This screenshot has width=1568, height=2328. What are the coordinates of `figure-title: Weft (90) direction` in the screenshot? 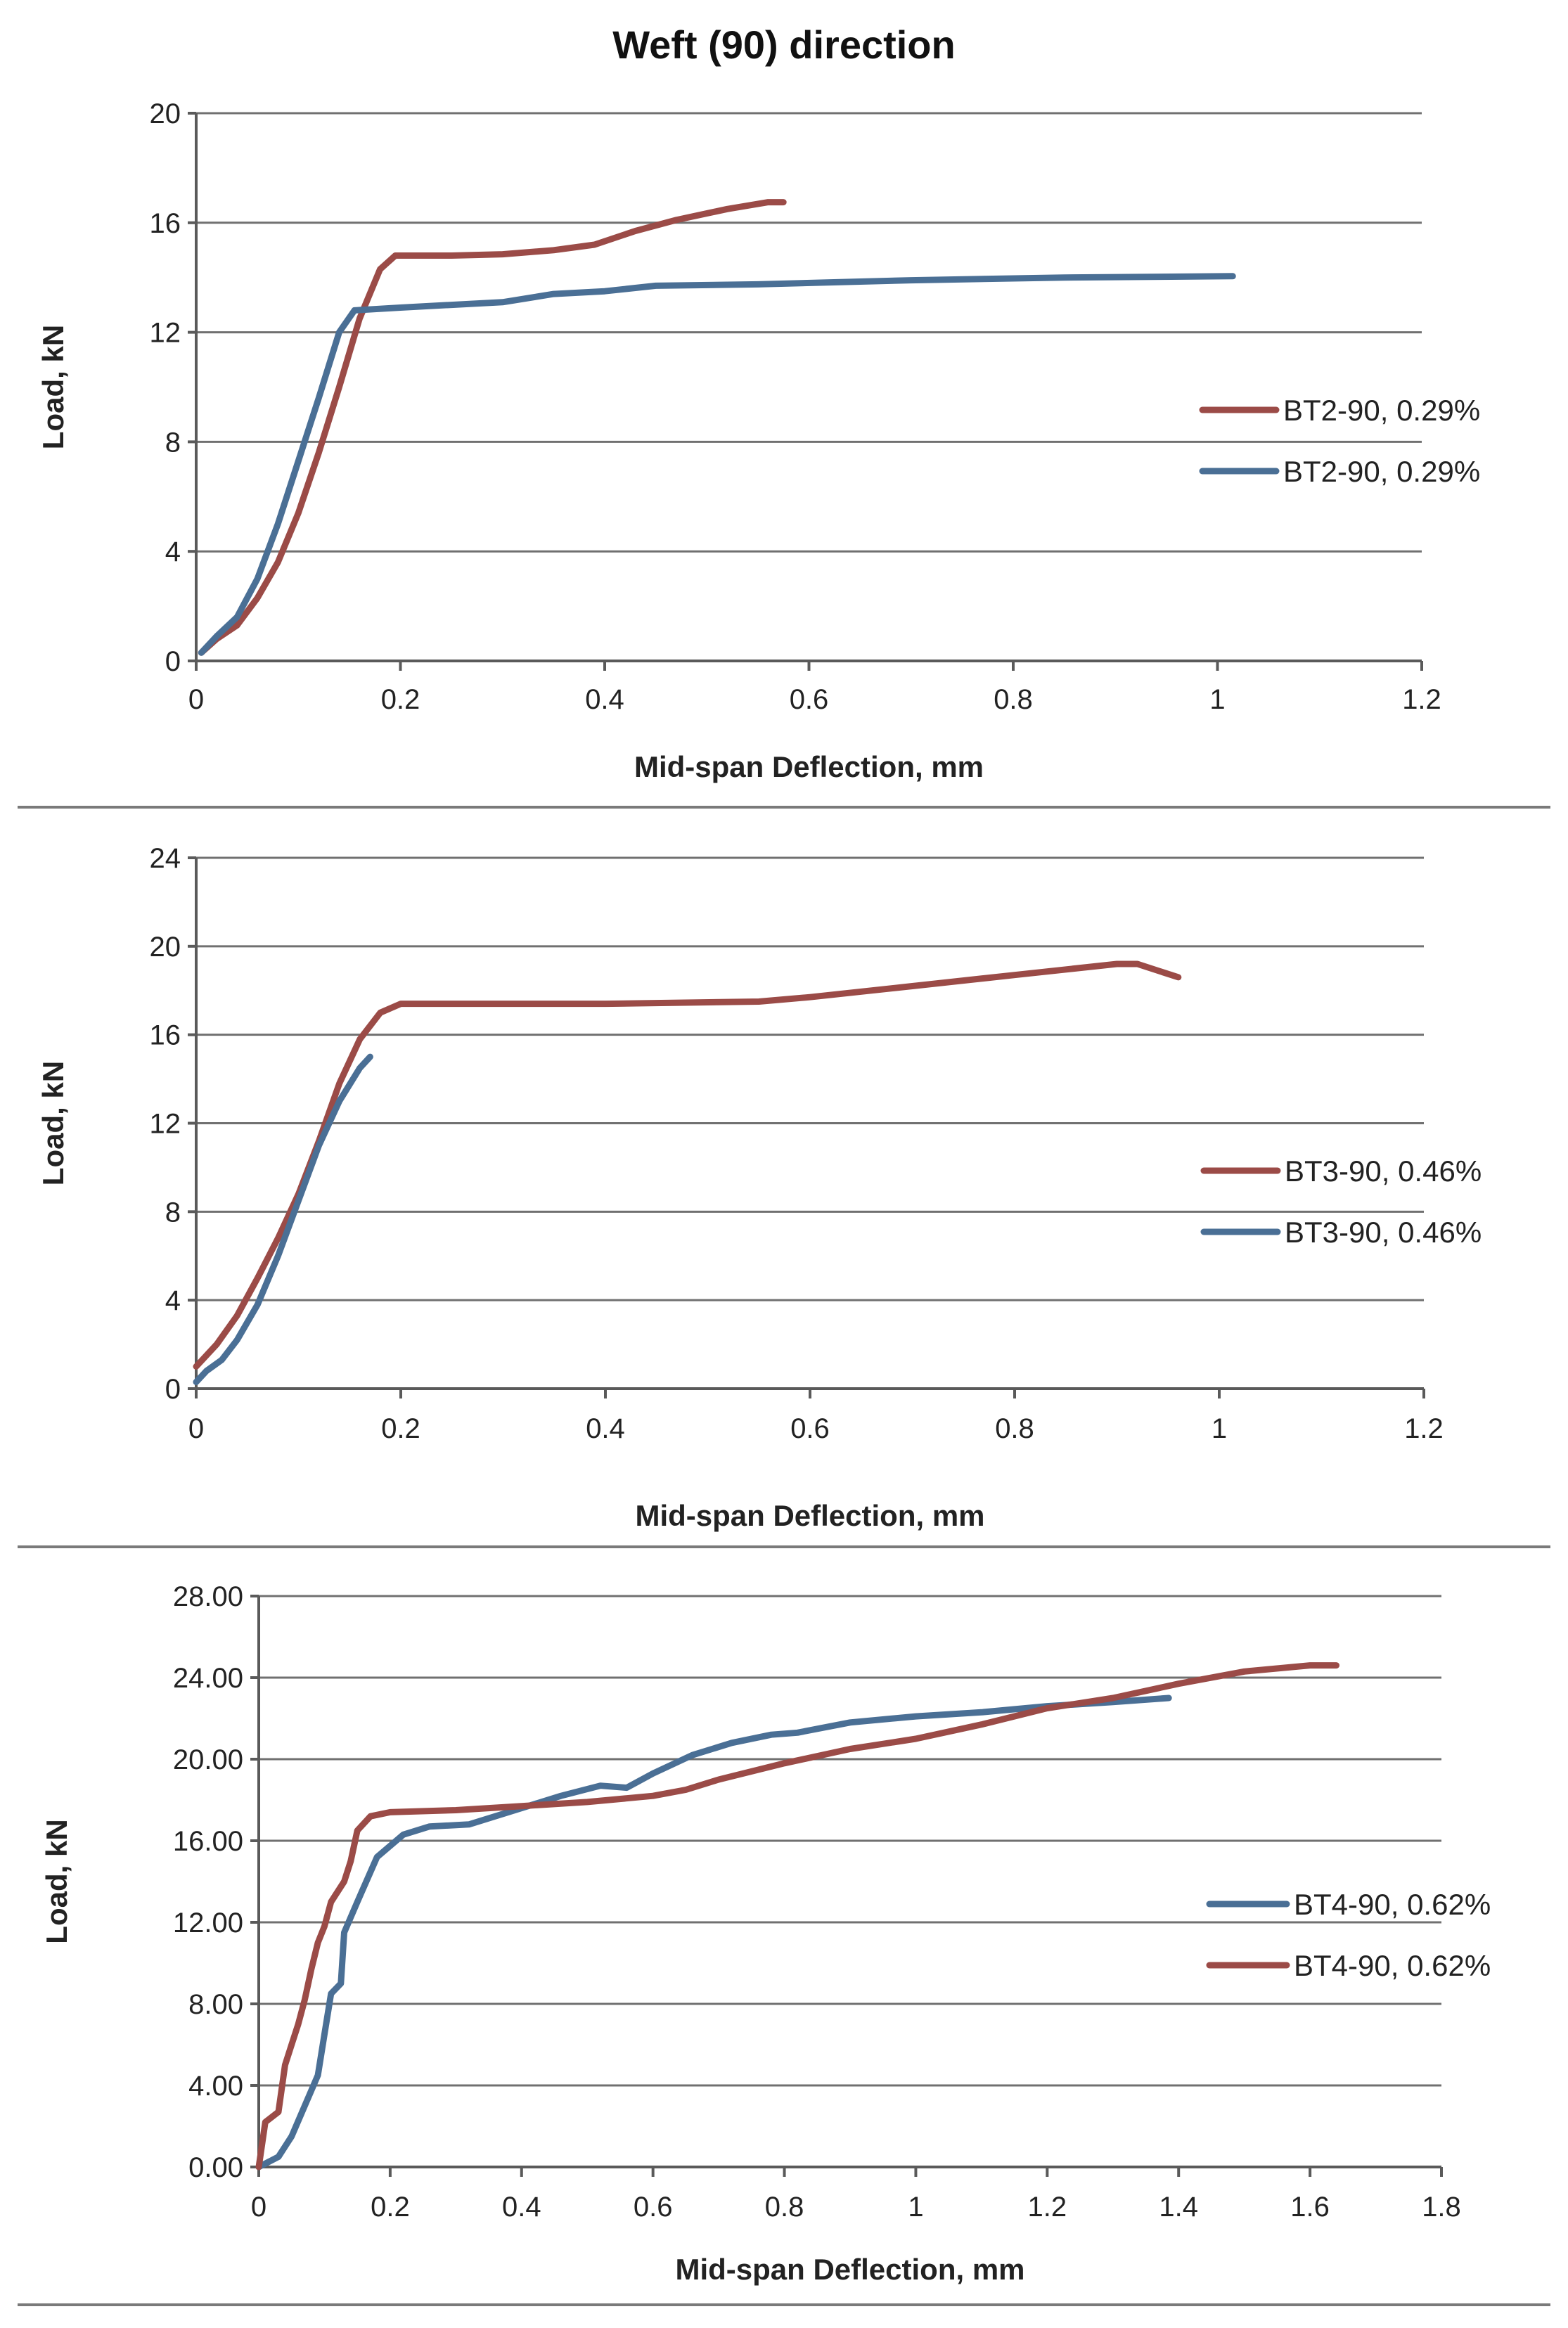 It's located at (783, 44).